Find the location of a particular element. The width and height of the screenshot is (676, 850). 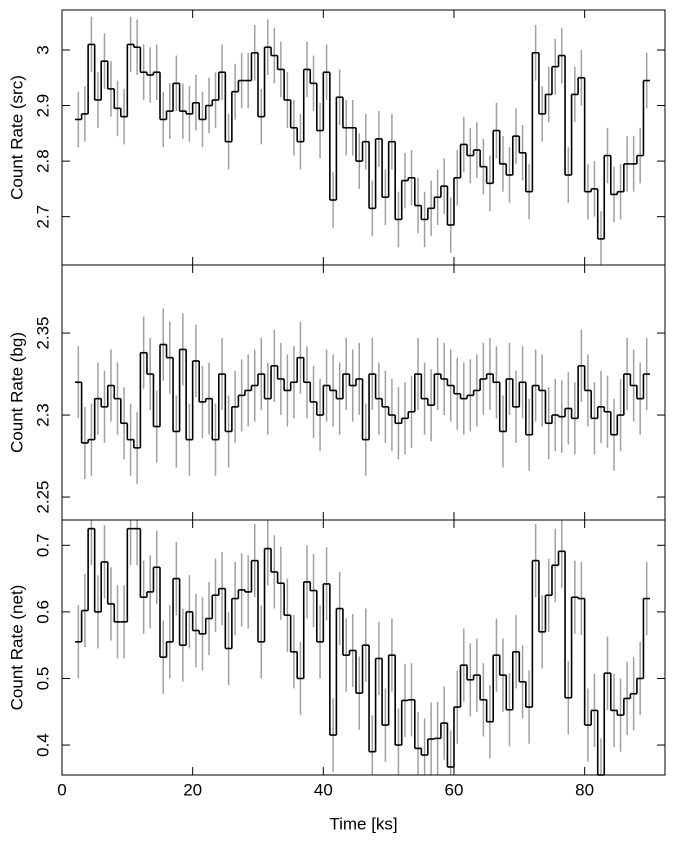

y-axis-label: Count Rate (bg) is located at coordinates (16, 392).